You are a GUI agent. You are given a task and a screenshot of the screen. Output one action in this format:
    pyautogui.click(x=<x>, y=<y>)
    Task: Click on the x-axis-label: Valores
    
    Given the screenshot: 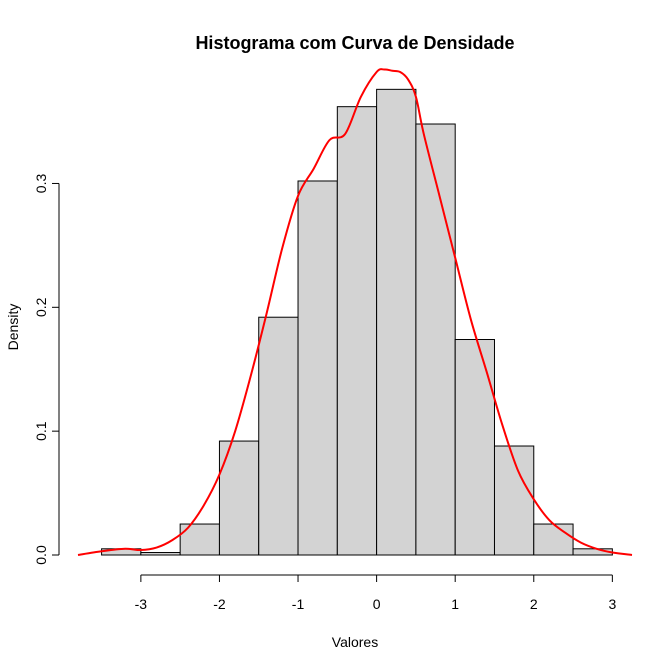 What is the action you would take?
    pyautogui.click(x=355, y=642)
    